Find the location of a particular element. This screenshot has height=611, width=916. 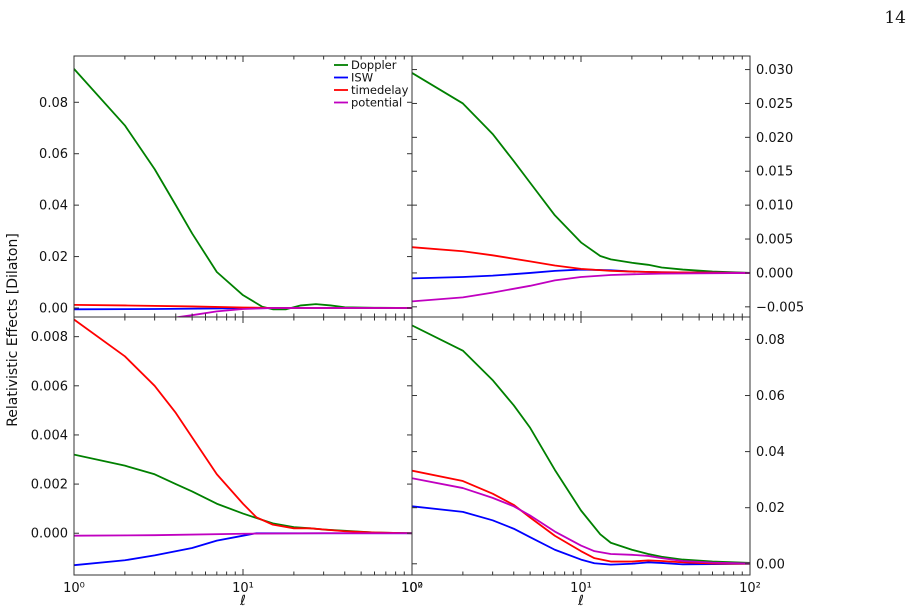

y-tick-label: 0.005 is located at coordinates (774, 240).